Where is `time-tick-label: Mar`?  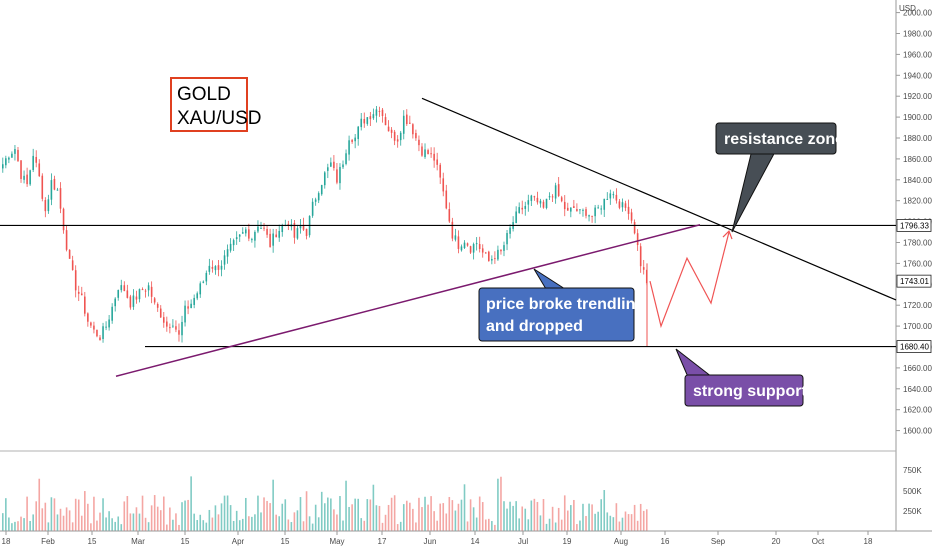
time-tick-label: Mar is located at coordinates (138, 541).